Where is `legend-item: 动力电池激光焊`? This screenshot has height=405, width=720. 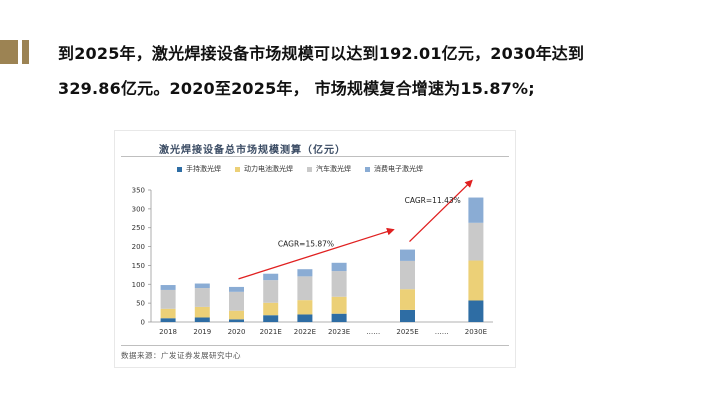
legend-item: 动力电池激光焊 is located at coordinates (264, 169).